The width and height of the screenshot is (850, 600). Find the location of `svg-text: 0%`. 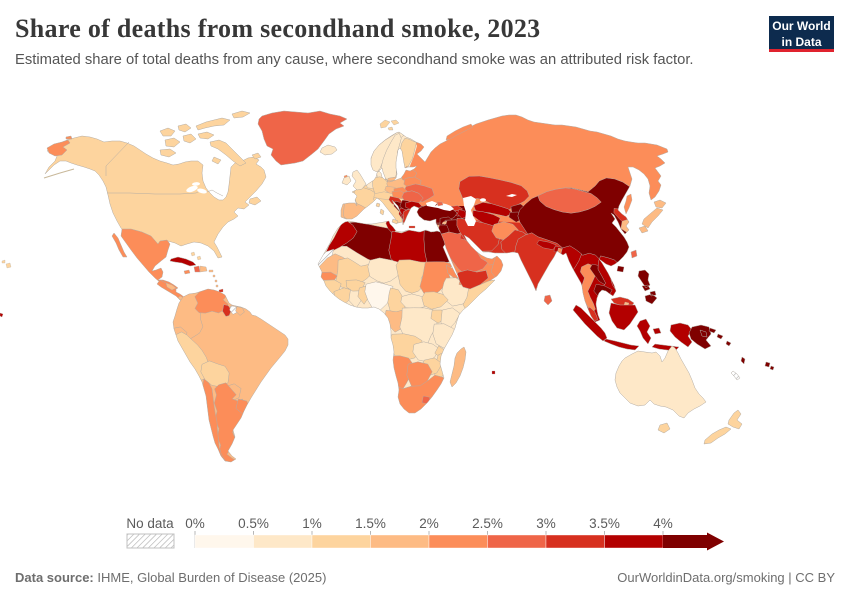

svg-text: 0% is located at coordinates (195, 523).